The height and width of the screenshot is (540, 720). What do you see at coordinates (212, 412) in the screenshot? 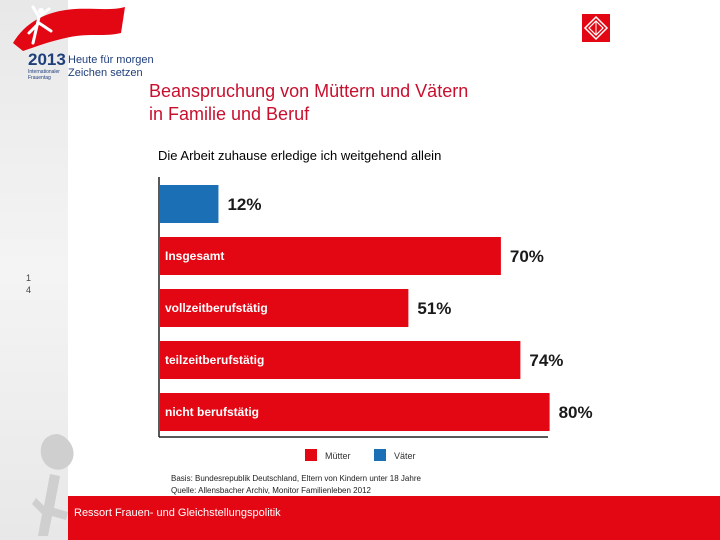
I see `bar-category-label: nicht berufstätig` at bounding box center [212, 412].